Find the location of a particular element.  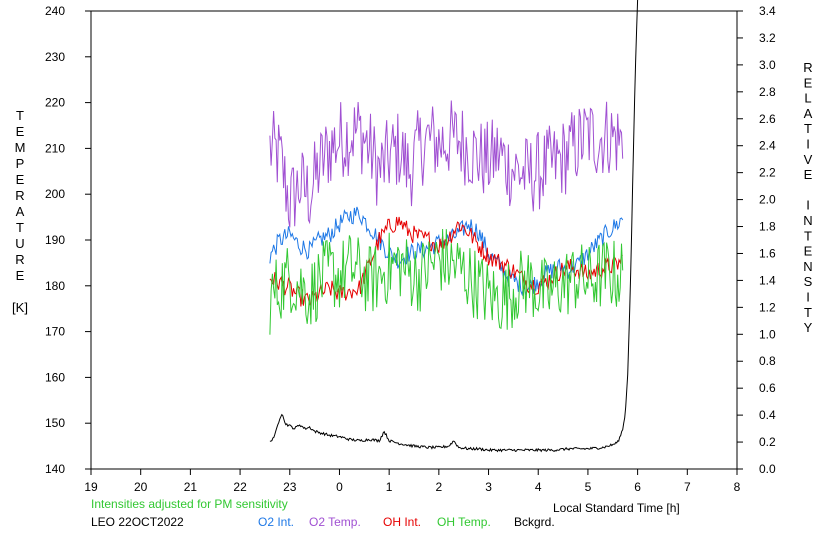

x-tick-label: 4 is located at coordinates (538, 487).